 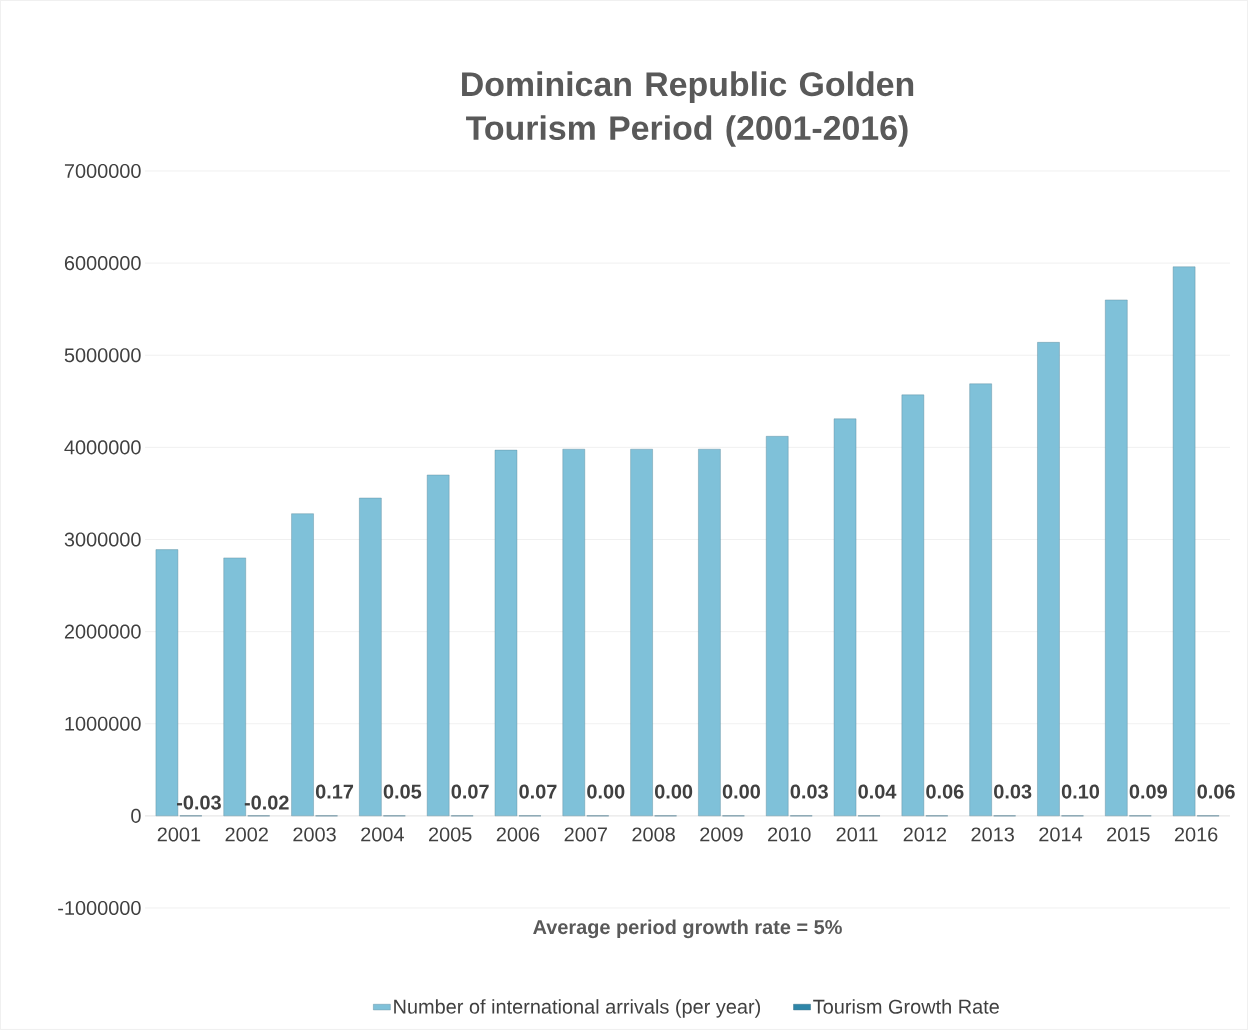 I want to click on x-tick-label: 2001, so click(x=179, y=834).